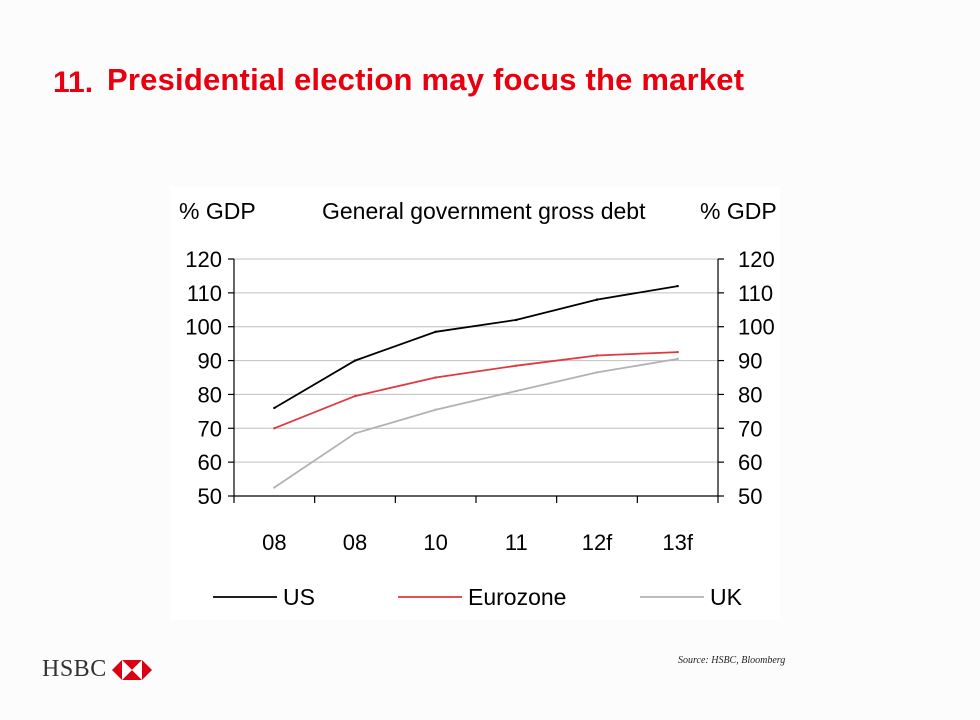  What do you see at coordinates (750, 462) in the screenshot?
I see `right-y-tick-label: 60` at bounding box center [750, 462].